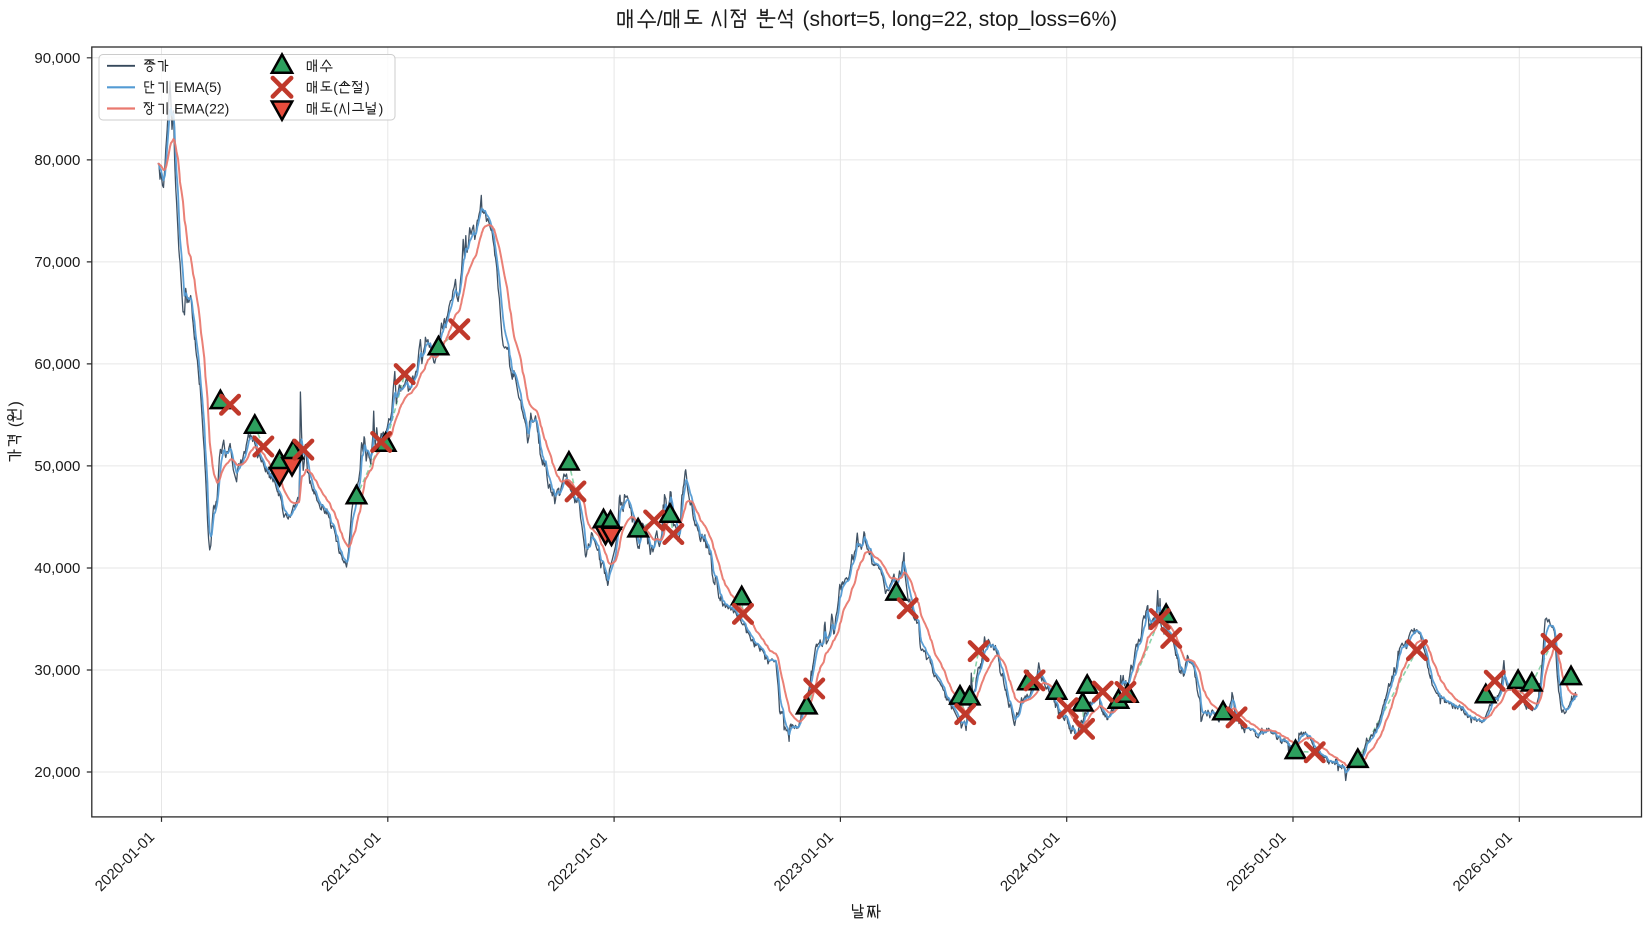  Describe the element at coordinates (1048, 19) in the screenshot. I see `svg-text: stop_loss=6%)` at that location.